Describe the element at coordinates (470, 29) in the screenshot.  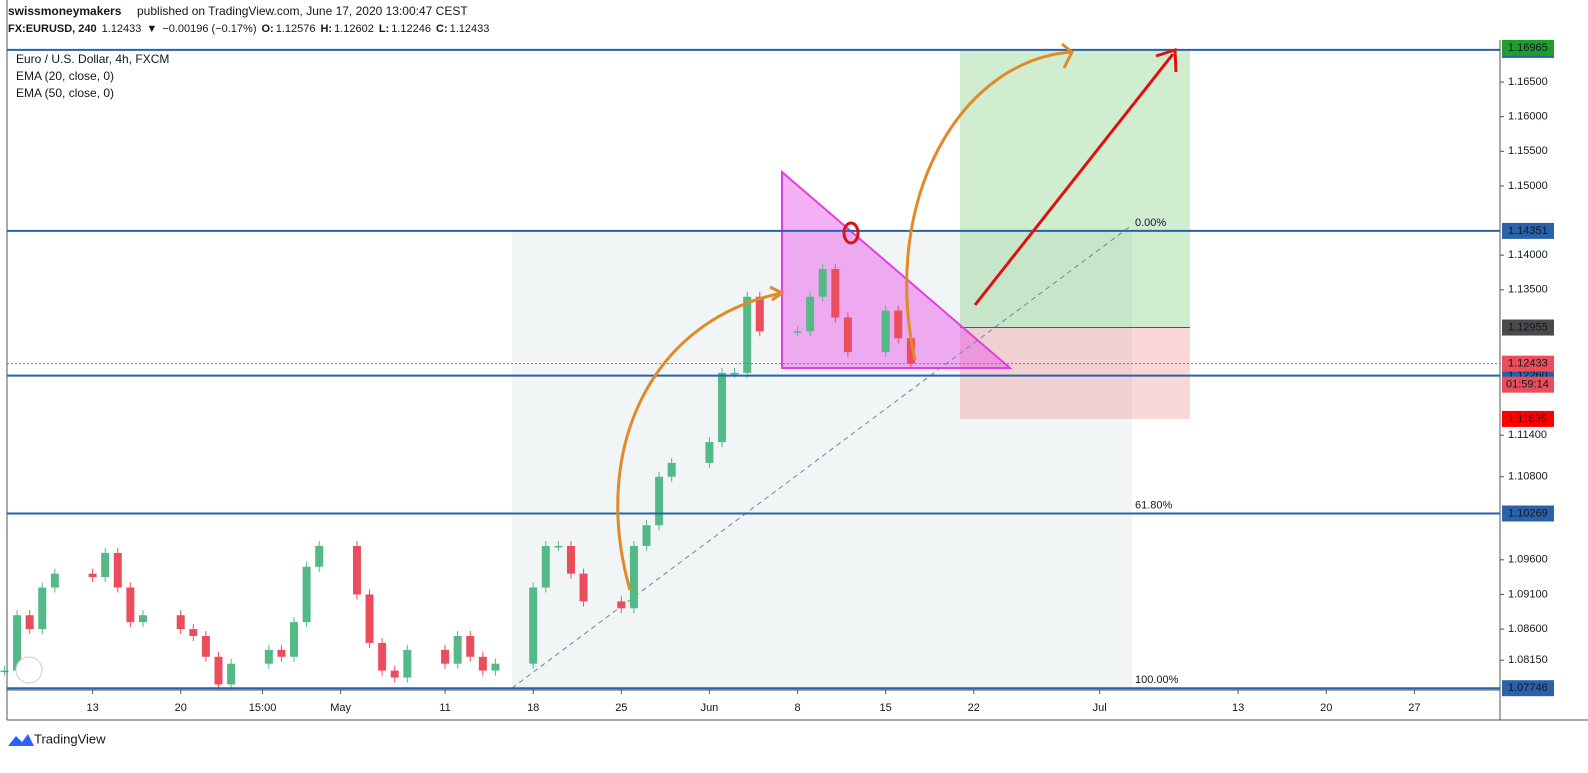
I see `quote-close: 1.12433` at that location.